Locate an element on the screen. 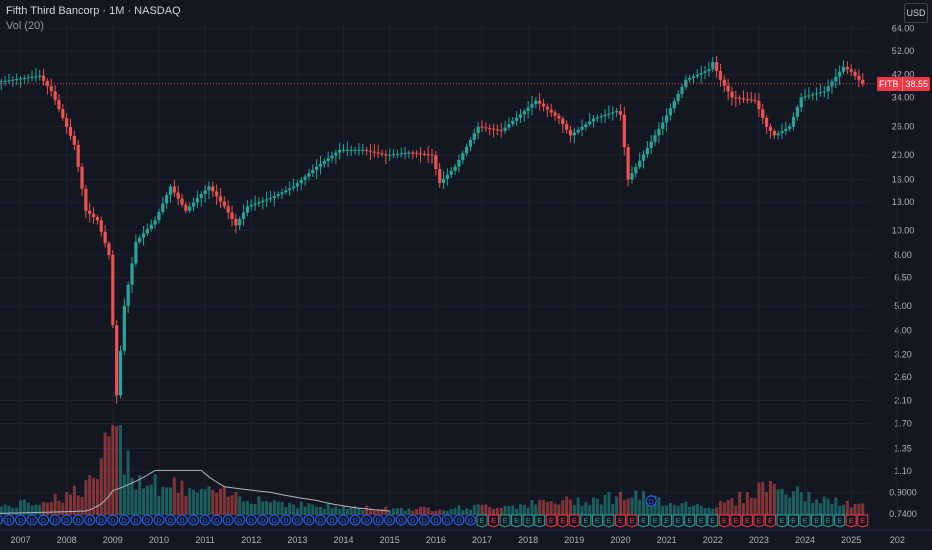 The image size is (932, 550). y-tick-label: 26.00 is located at coordinates (903, 127).